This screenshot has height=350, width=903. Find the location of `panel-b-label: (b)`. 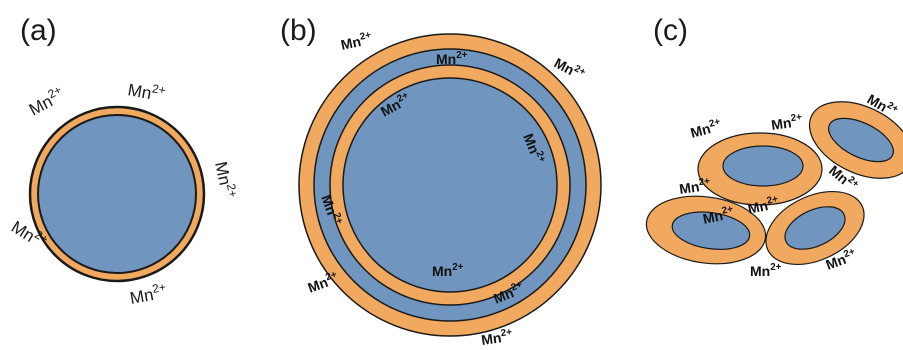

panel-b-label: (b) is located at coordinates (298, 30).